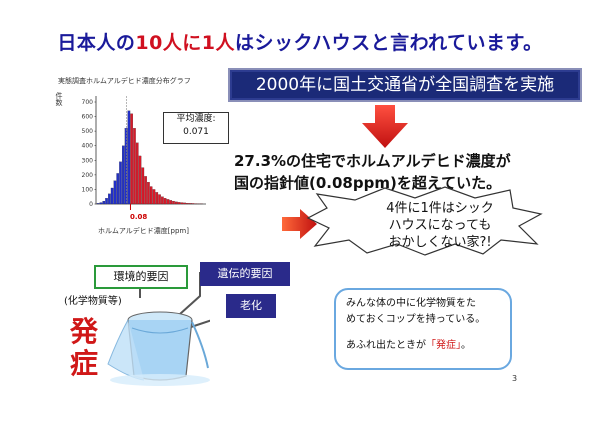 This screenshot has height=423, width=600. I want to click on genetic-factor-tag: 遺伝的要因, so click(245, 274).